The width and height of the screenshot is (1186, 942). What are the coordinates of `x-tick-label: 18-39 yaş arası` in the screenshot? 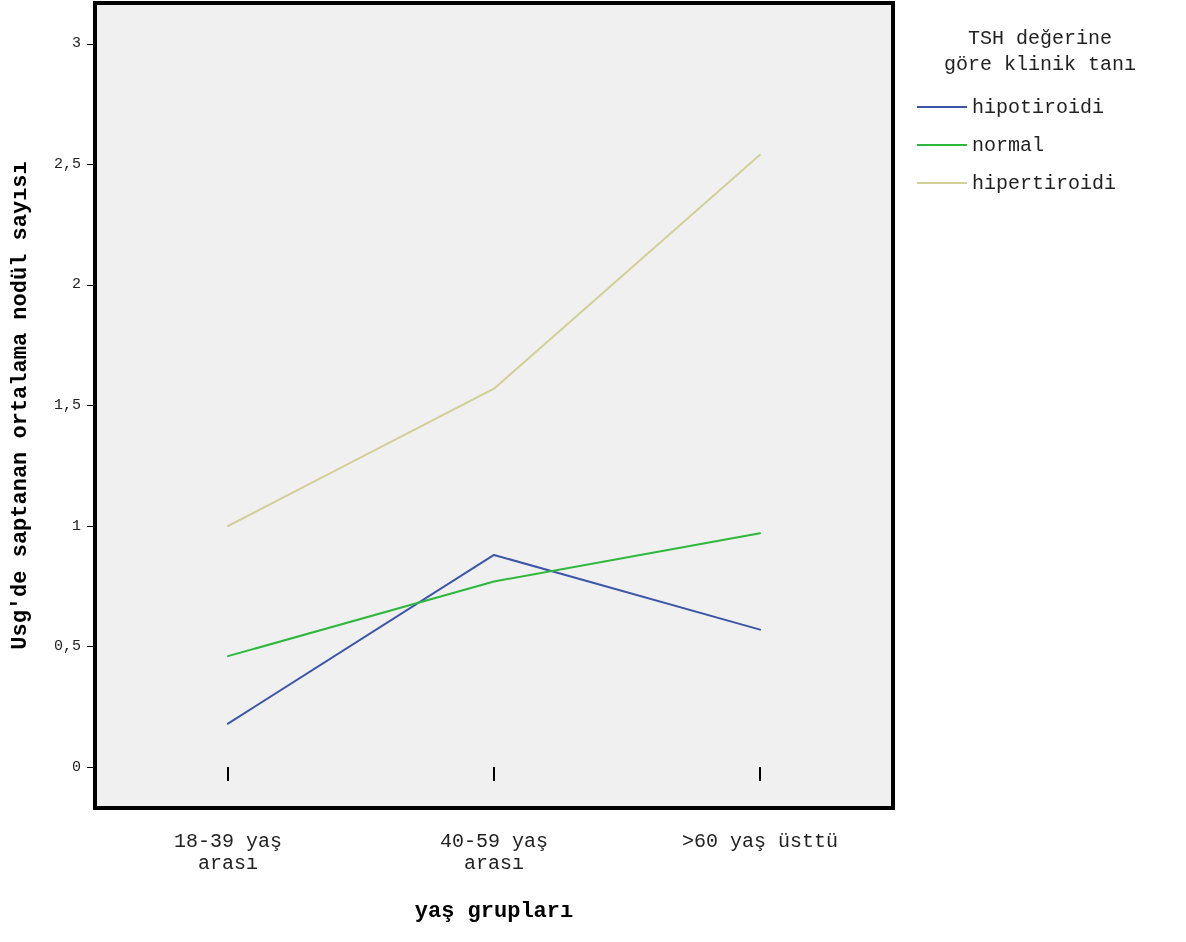 It's located at (228, 852).